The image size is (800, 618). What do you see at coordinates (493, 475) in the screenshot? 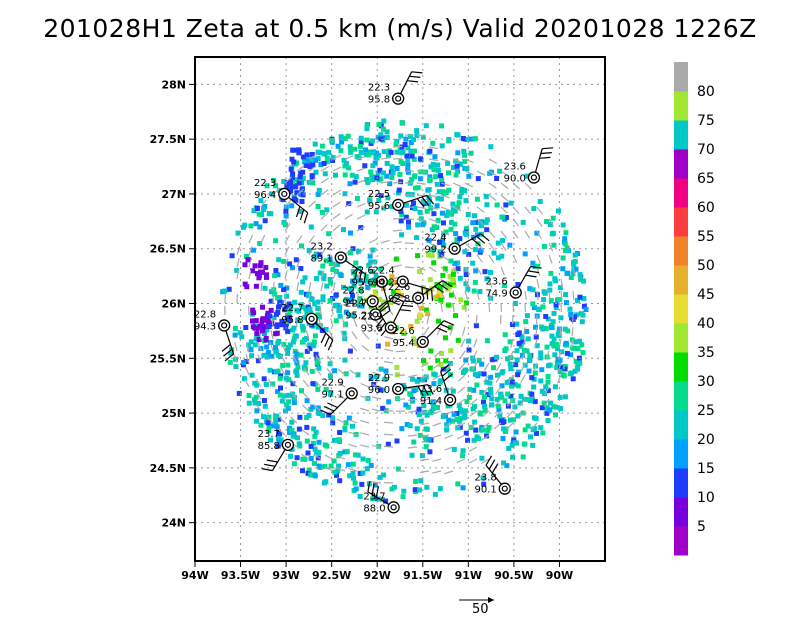
I see `dropsonde-station: 23.890.1` at bounding box center [493, 475].